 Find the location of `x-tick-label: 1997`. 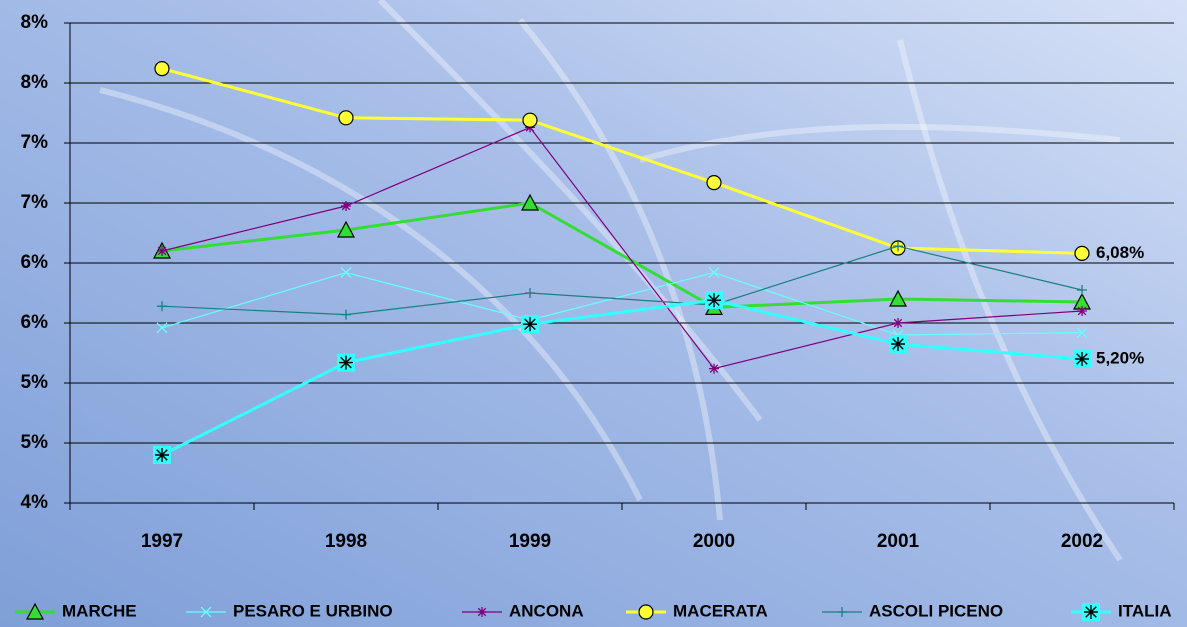

x-tick-label: 1997 is located at coordinates (162, 541).